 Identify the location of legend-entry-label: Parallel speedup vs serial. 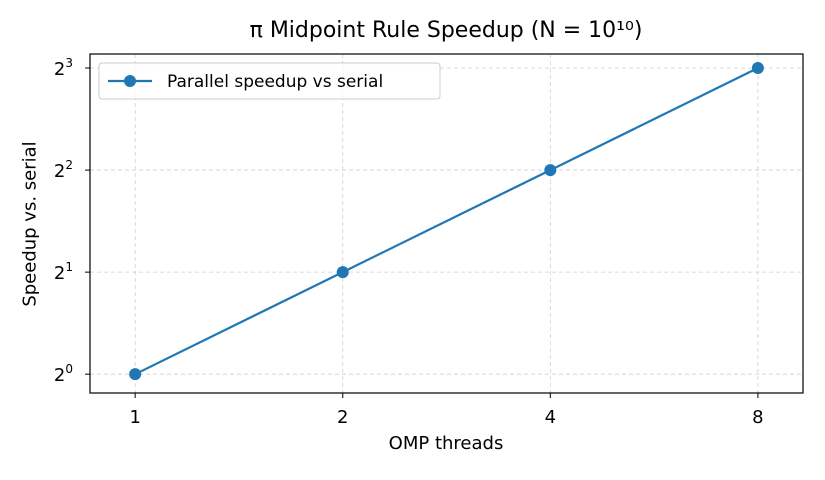
(275, 82).